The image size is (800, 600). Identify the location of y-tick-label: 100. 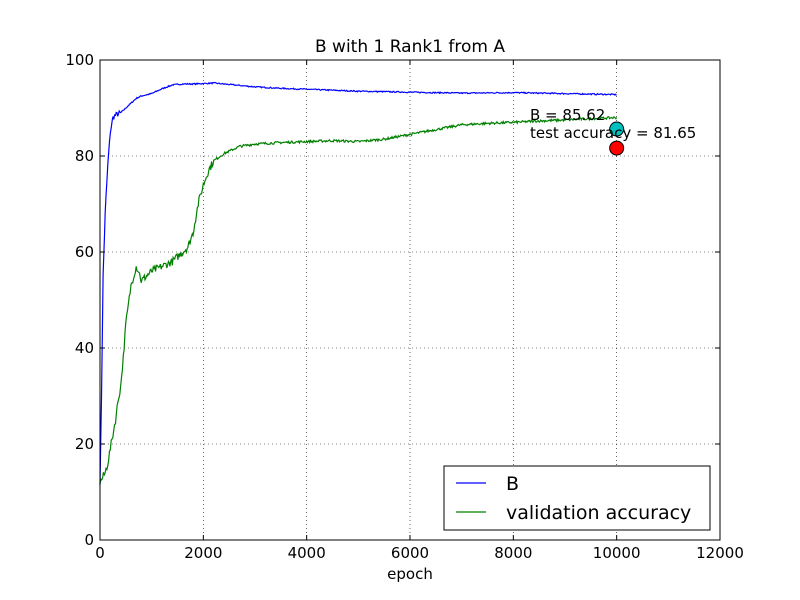
(79, 60).